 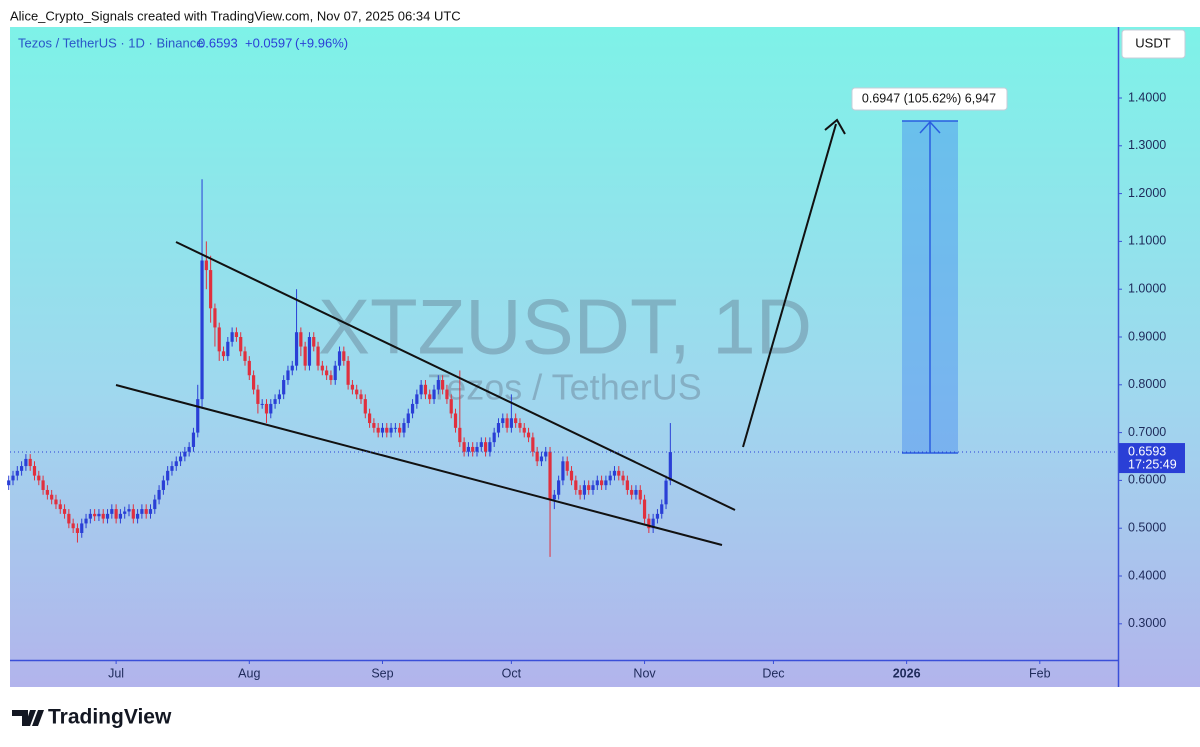 What do you see at coordinates (419, 465) in the screenshot?
I see `trendline-lower` at bounding box center [419, 465].